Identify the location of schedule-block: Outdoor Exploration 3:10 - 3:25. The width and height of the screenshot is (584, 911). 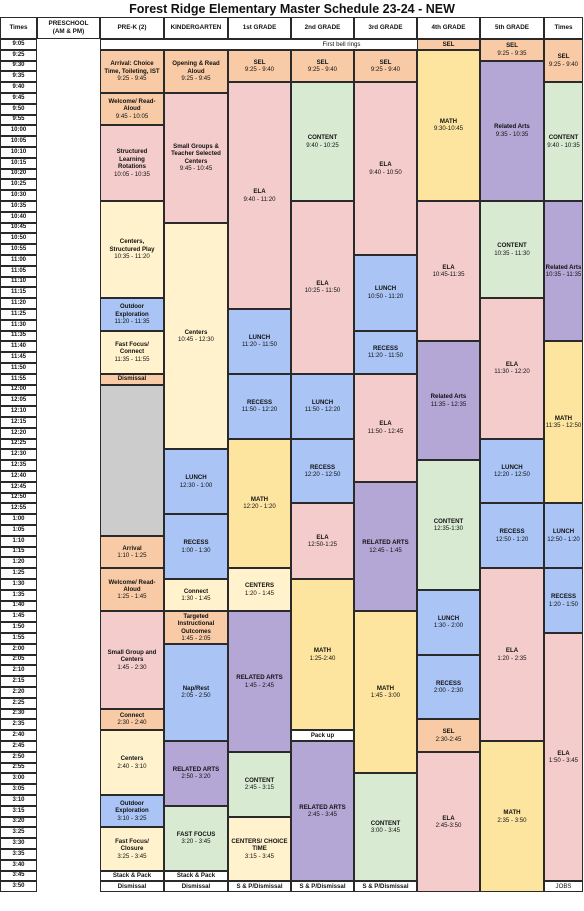
(132, 811).